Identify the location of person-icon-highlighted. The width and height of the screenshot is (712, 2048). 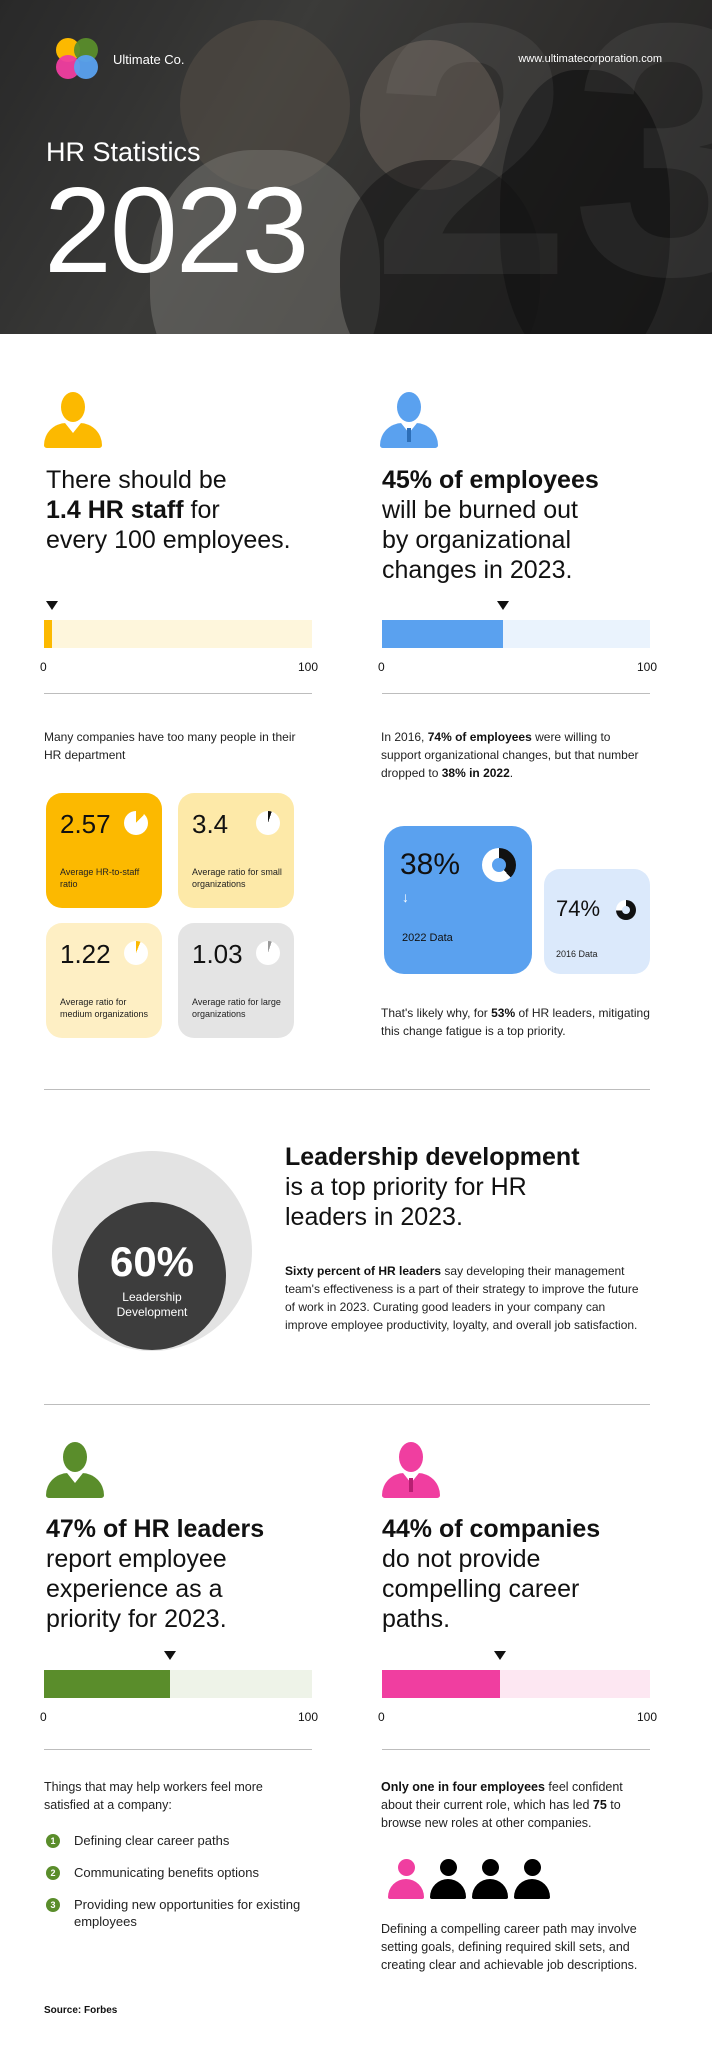
(406, 1879).